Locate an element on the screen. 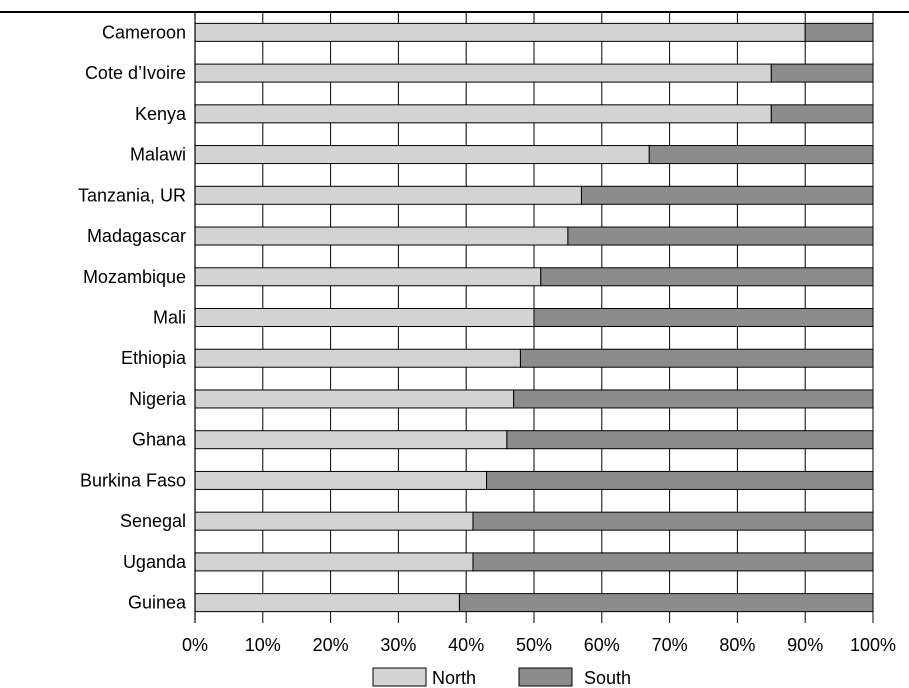 This screenshot has height=688, width=909. legend-swatch-south is located at coordinates (545, 677).